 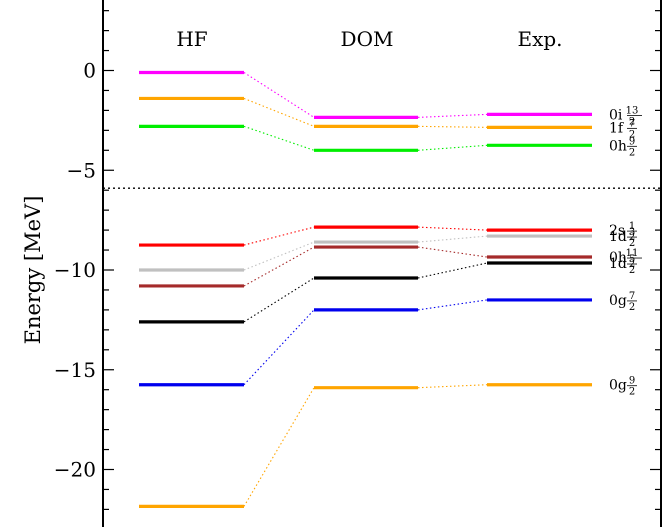 I want to click on j-numerator: 1, so click(x=632, y=226).